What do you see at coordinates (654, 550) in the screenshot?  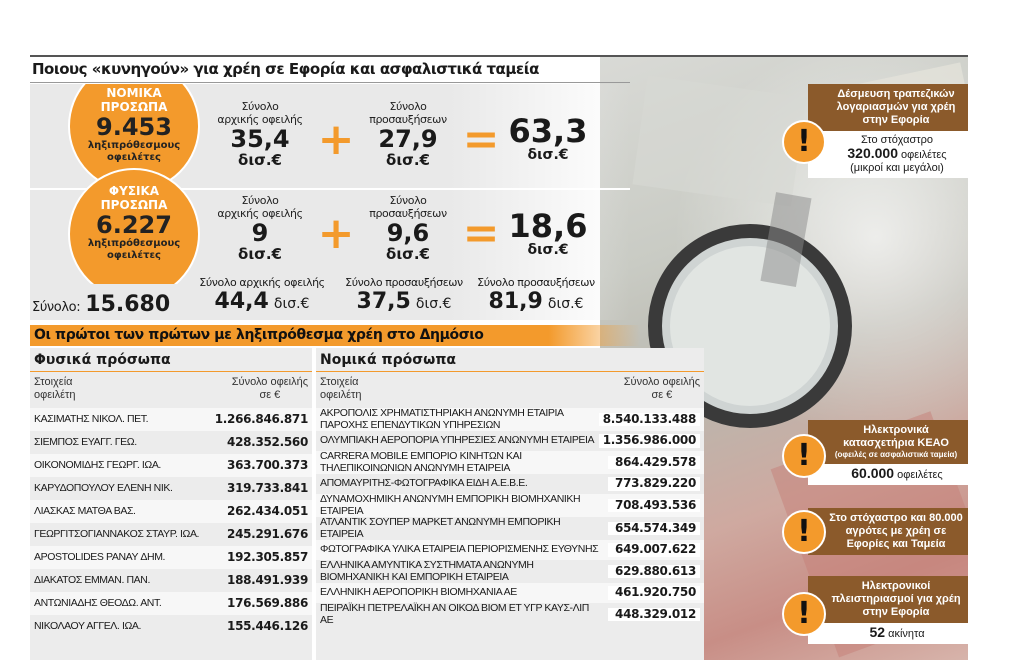 I see `debt-amount: 649.007.622` at bounding box center [654, 550].